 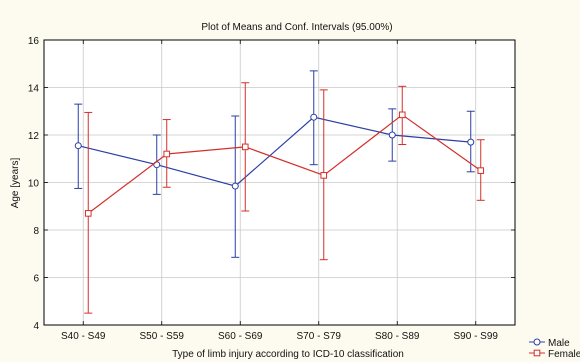 What do you see at coordinates (34, 89) in the screenshot?
I see `y-tick-label: 14` at bounding box center [34, 89].